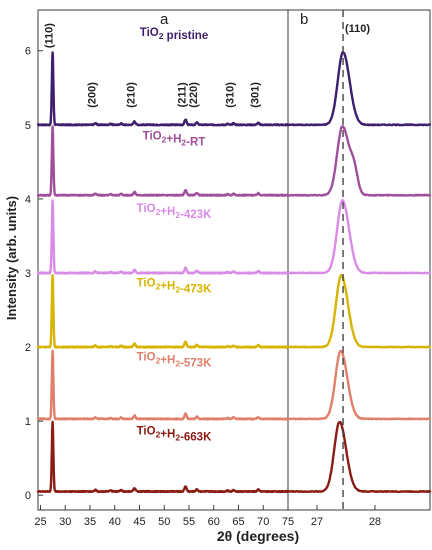 The height and width of the screenshot is (550, 432). What do you see at coordinates (90, 522) in the screenshot?
I see `x-tick-label: 35` at bounding box center [90, 522].